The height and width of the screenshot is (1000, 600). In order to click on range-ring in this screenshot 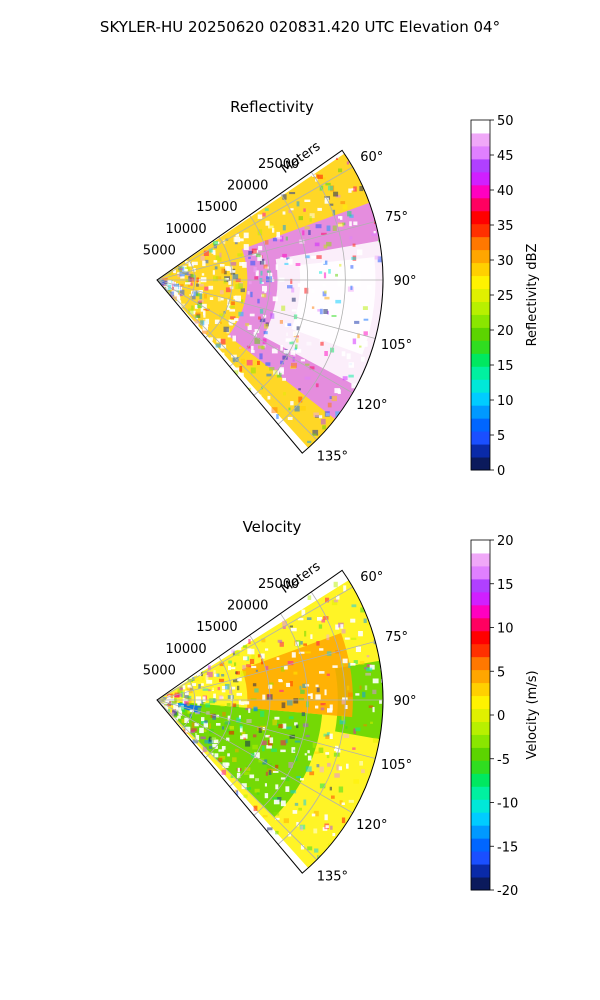, I will do `click(219, 287)`.